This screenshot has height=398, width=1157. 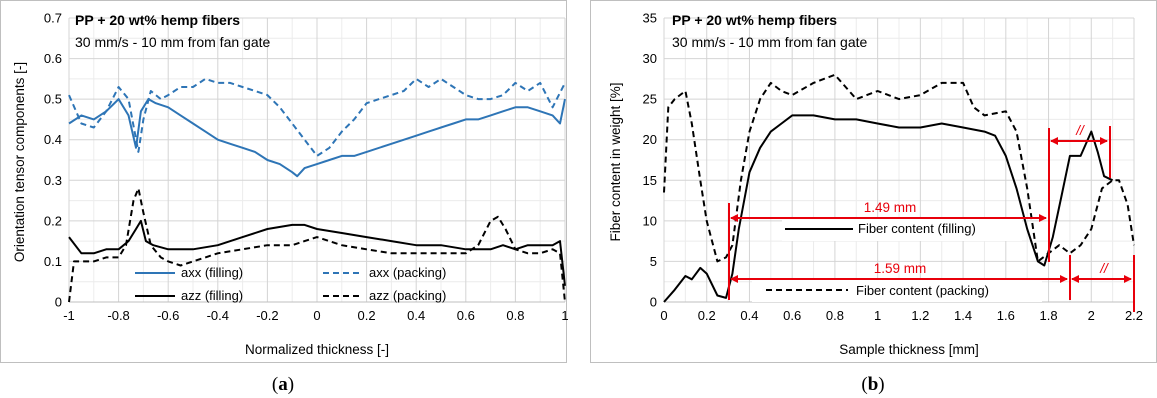 I want to click on chart-b-title: PP + 20 wt% hemp fibers, so click(x=754, y=20).